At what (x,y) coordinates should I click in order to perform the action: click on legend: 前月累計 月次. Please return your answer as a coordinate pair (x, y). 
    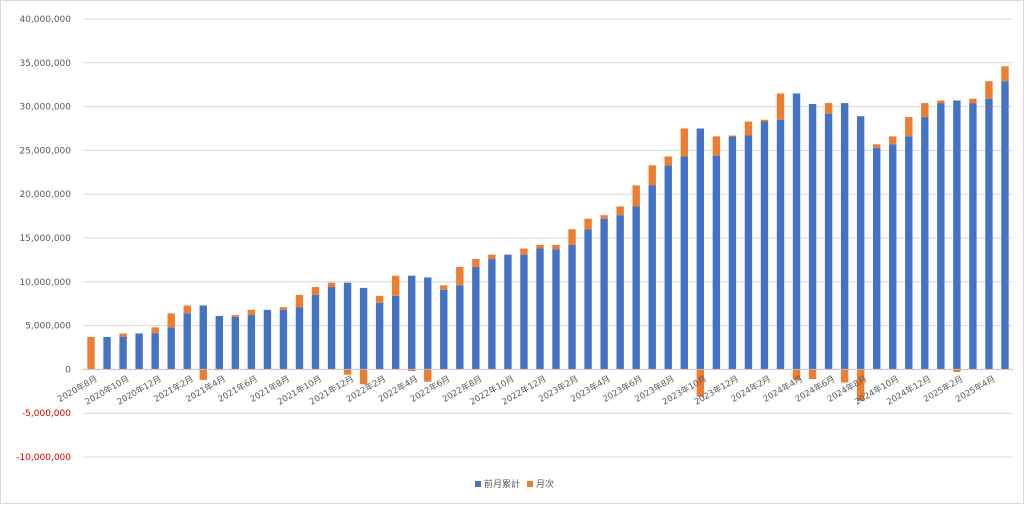
    Looking at the image, I should click on (514, 484).